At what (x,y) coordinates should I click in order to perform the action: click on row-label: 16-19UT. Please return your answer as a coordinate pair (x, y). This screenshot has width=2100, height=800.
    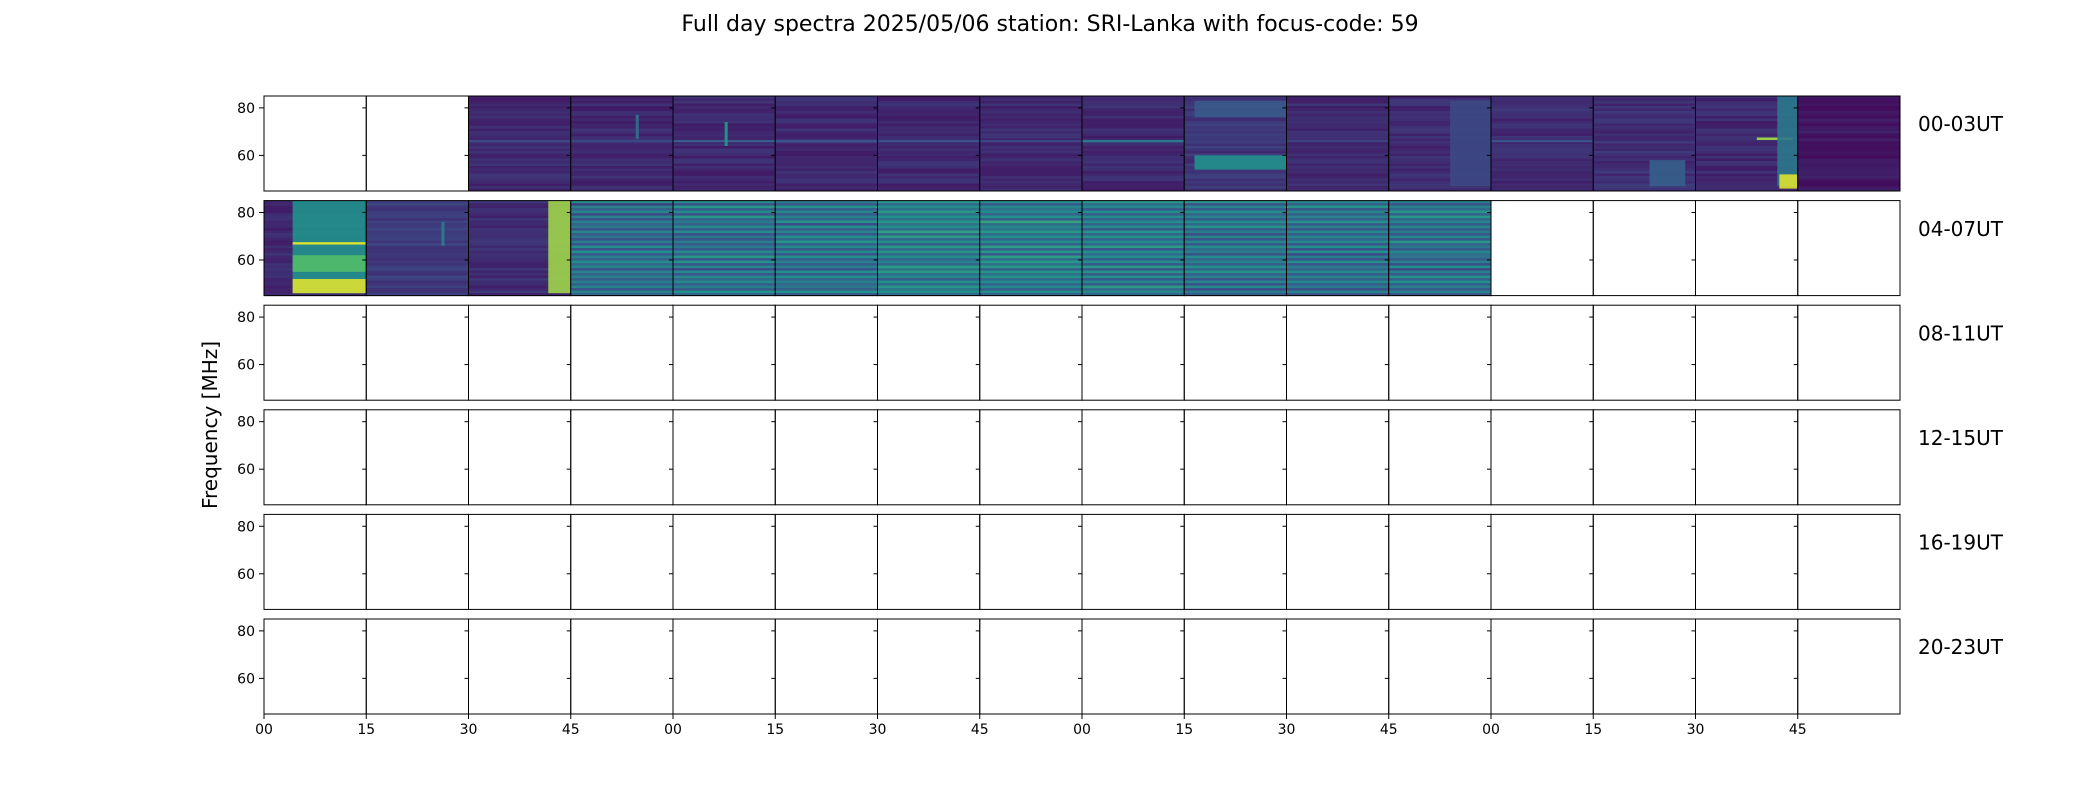
    Looking at the image, I should click on (1961, 543).